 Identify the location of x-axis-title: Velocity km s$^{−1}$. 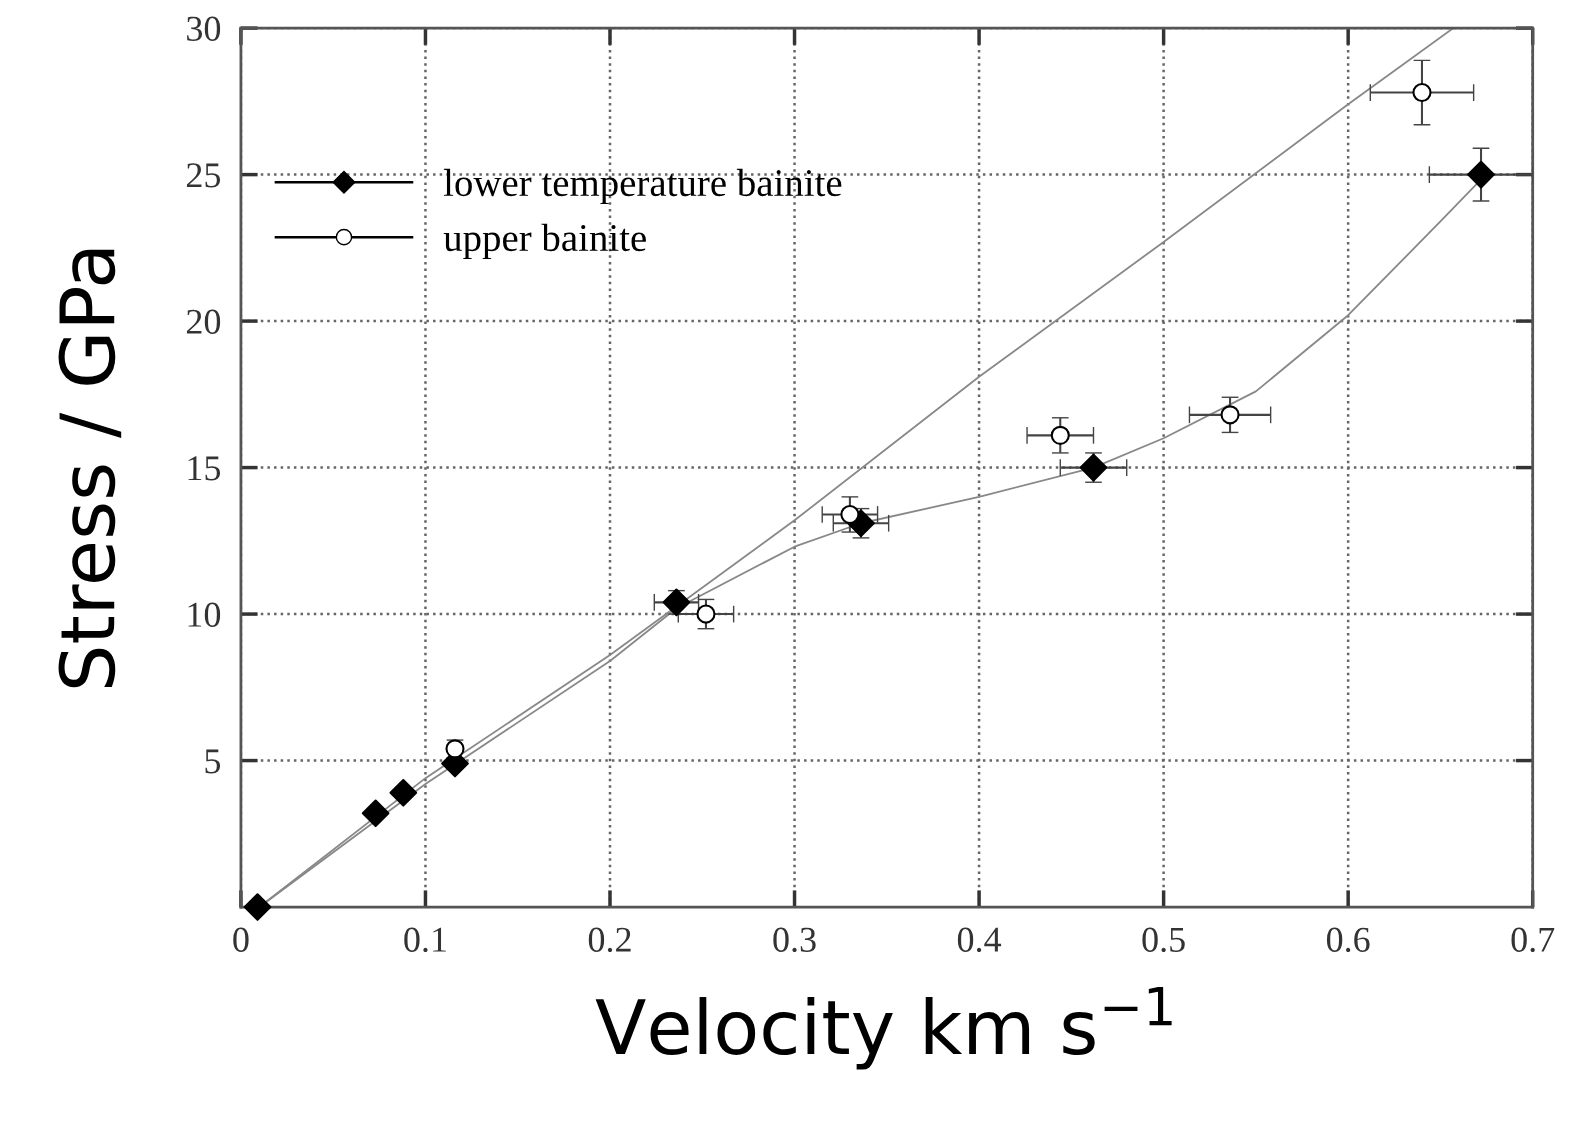
(883, 1028).